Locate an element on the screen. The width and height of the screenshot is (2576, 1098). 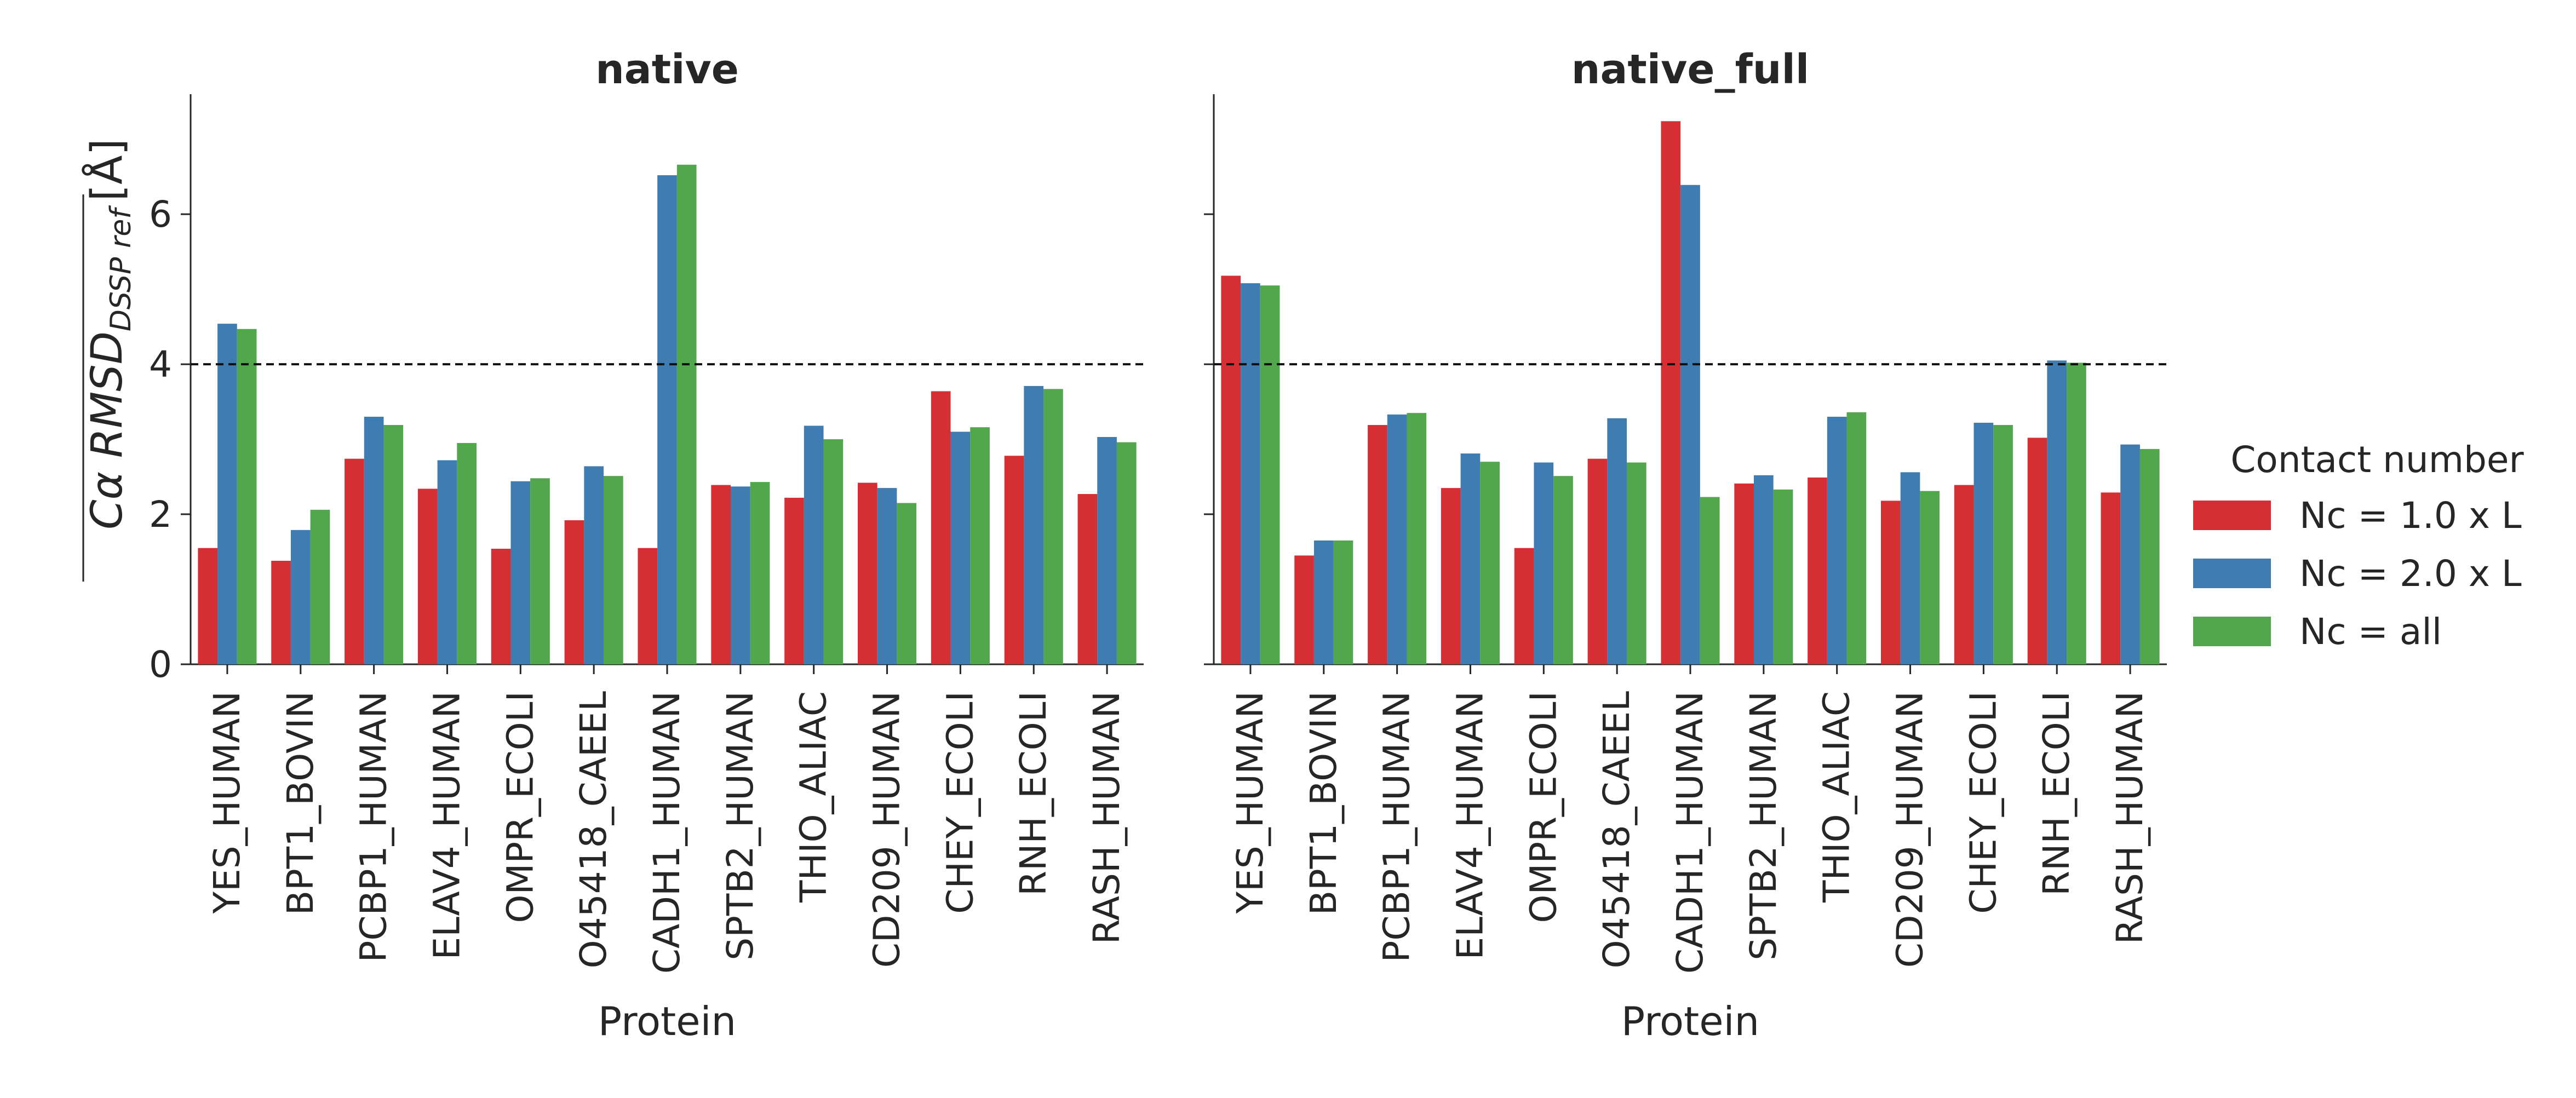
y-tick-label: 4 is located at coordinates (161, 364).